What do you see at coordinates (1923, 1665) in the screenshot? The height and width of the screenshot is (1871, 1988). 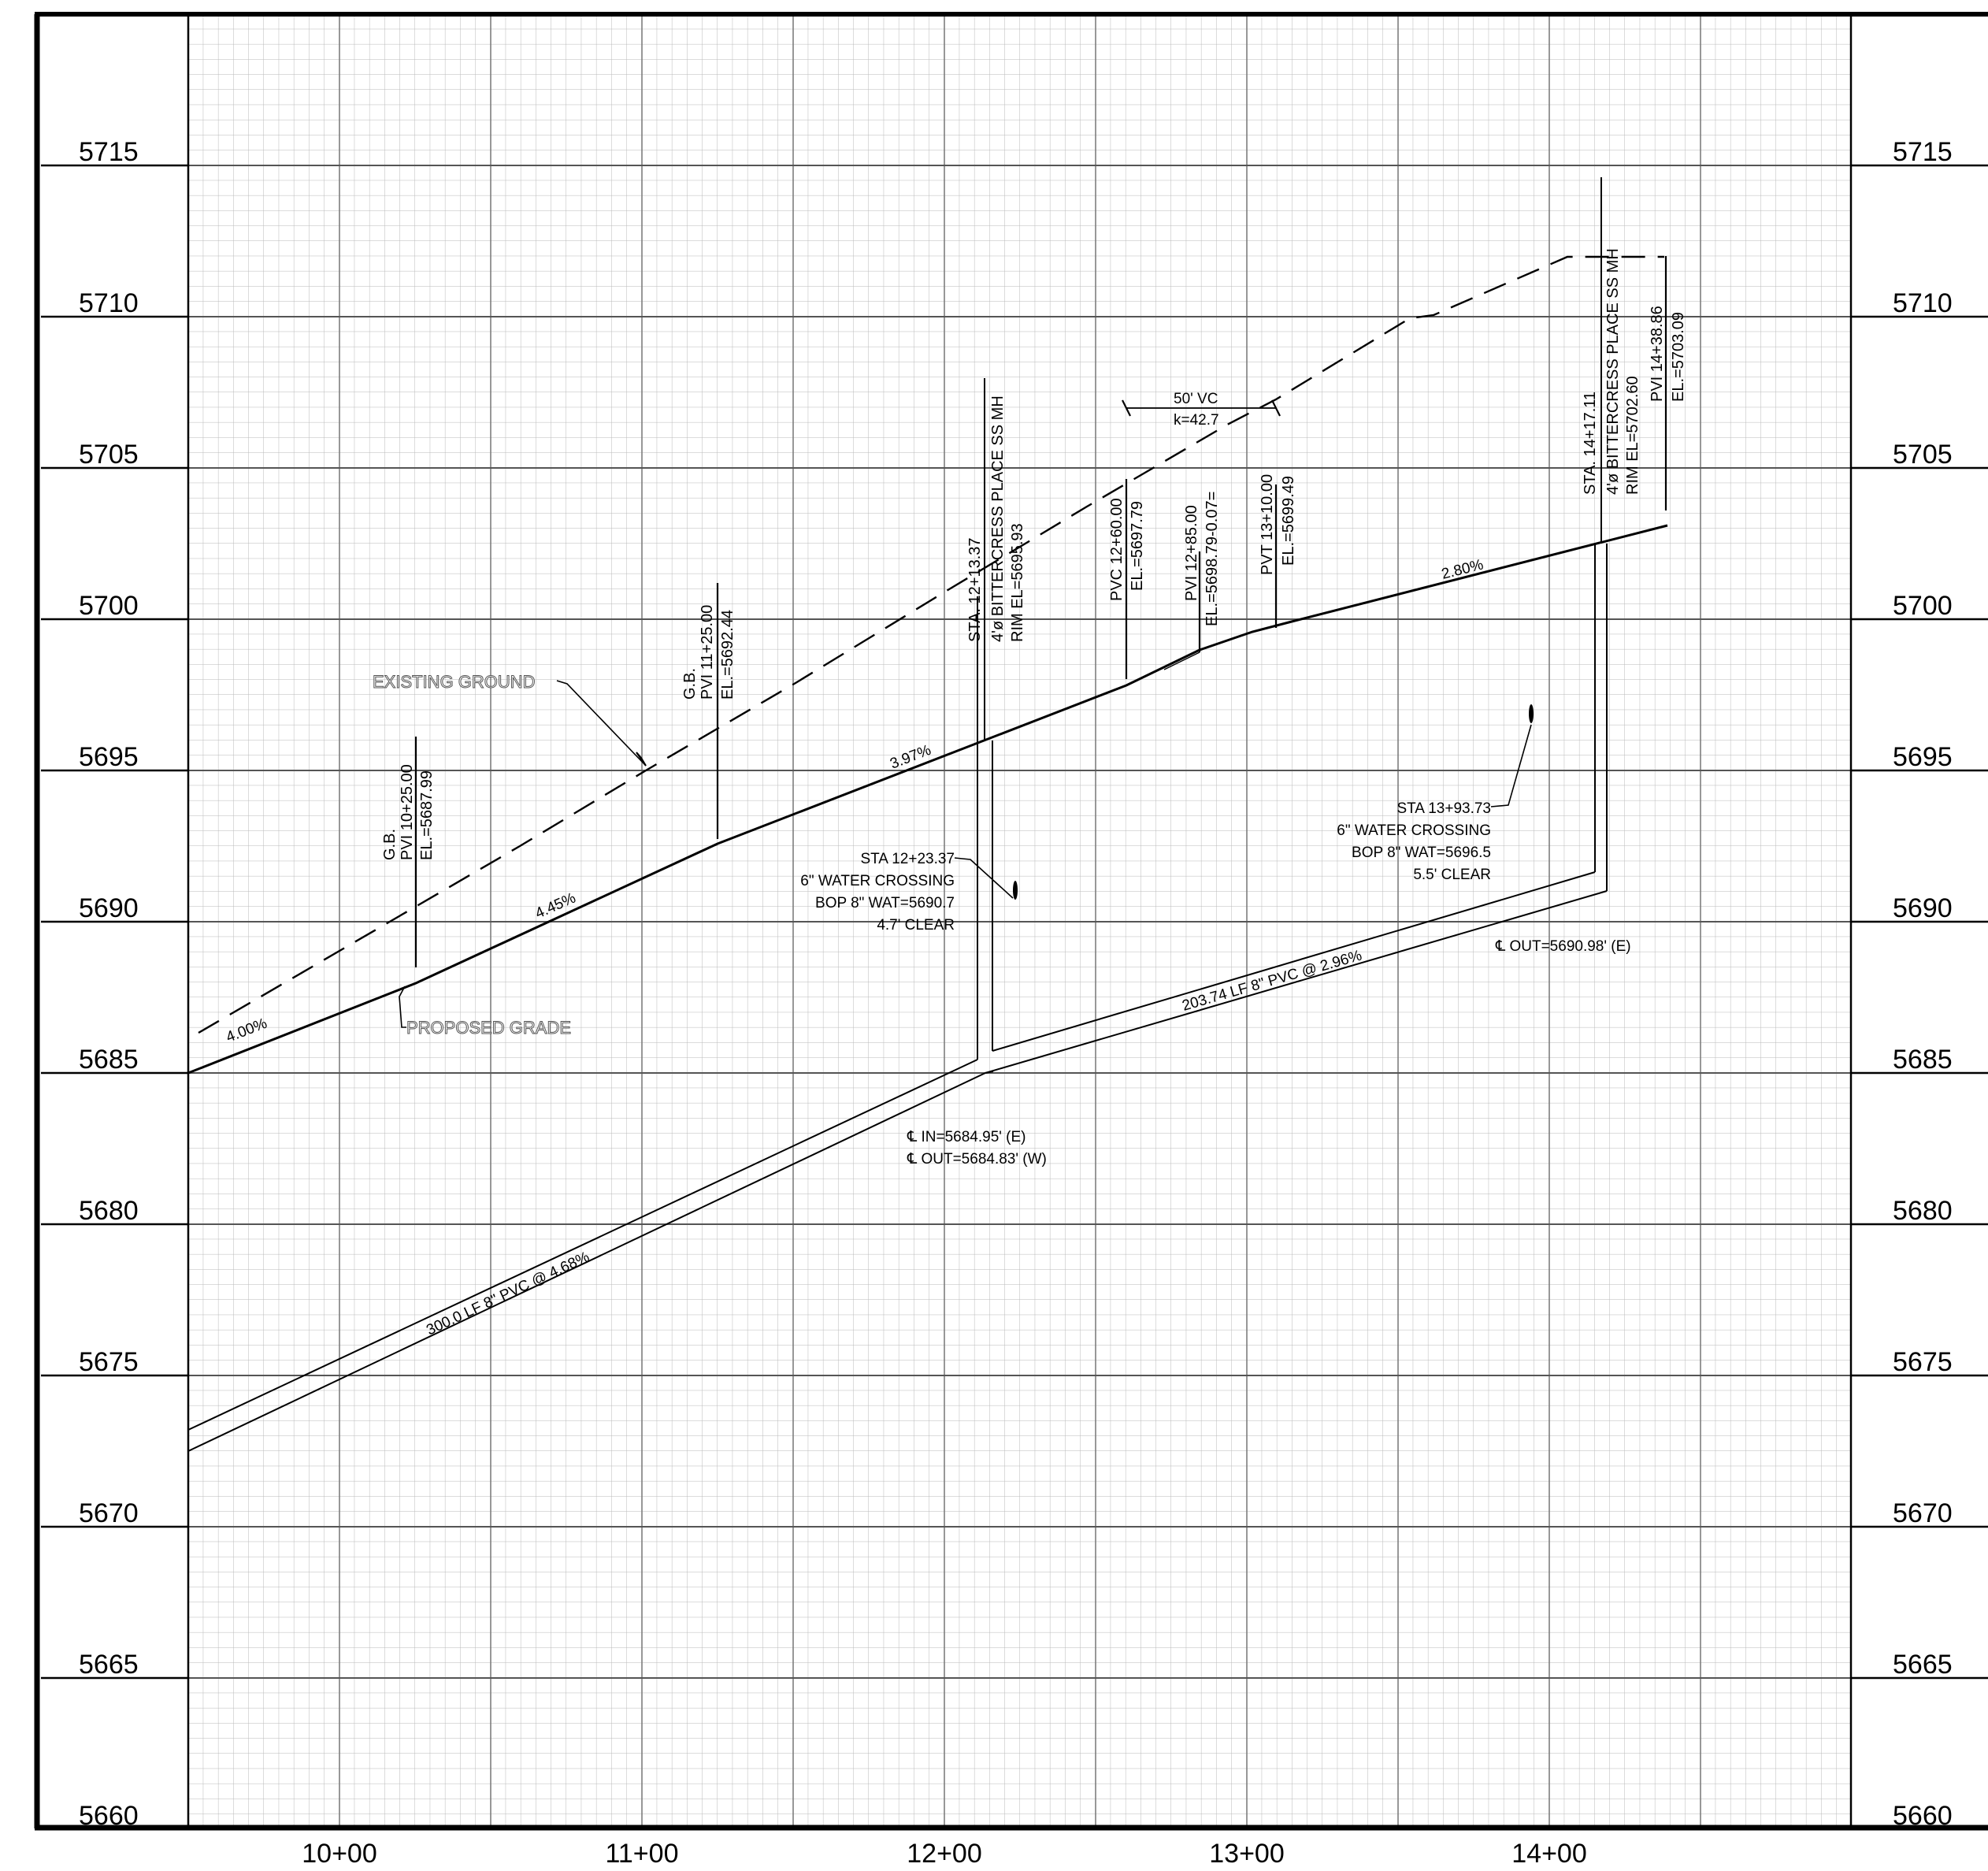 I see `elevation-label-right: 5665` at bounding box center [1923, 1665].